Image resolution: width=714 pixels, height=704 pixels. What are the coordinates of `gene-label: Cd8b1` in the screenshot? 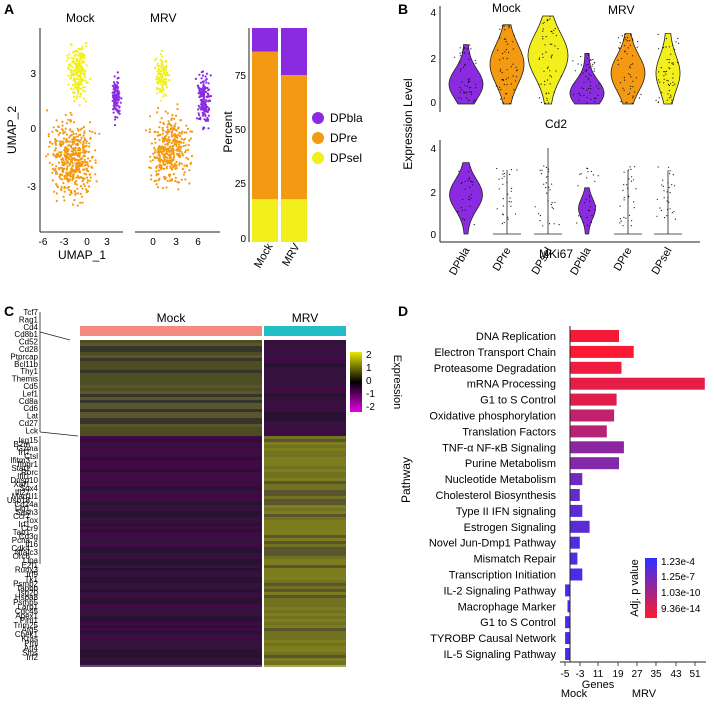 It's located at (26, 334).